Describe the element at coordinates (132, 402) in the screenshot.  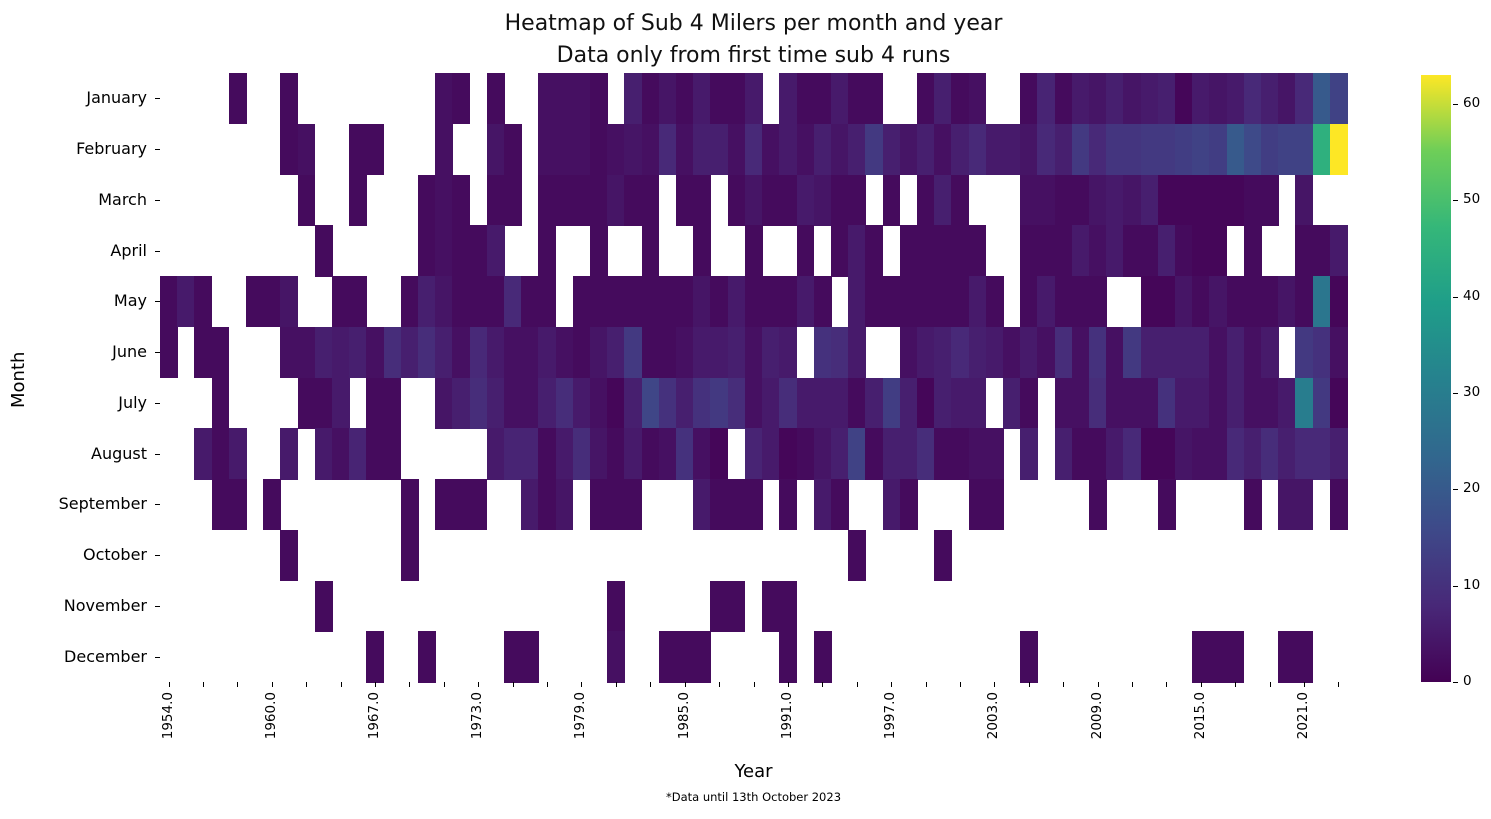
I see `y-tick-label: July` at that location.